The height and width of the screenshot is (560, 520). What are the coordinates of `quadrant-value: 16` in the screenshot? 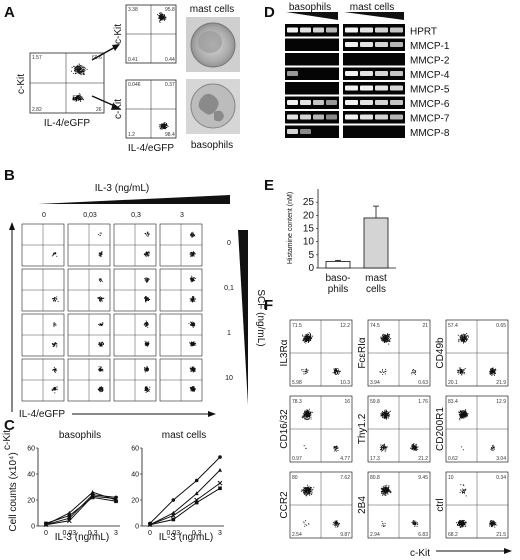 It's located at (347, 402).